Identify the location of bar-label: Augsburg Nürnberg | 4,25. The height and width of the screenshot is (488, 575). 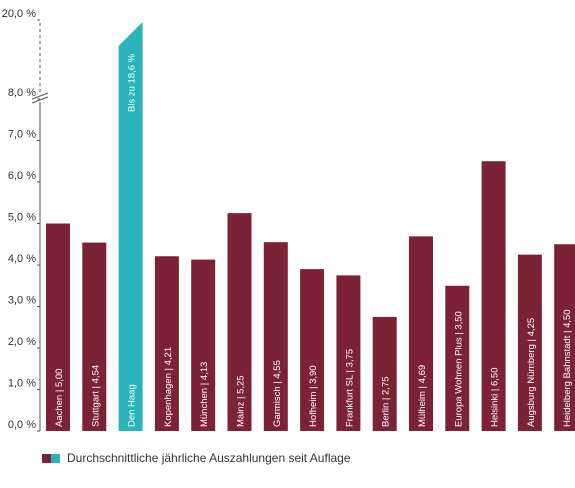
(531, 372).